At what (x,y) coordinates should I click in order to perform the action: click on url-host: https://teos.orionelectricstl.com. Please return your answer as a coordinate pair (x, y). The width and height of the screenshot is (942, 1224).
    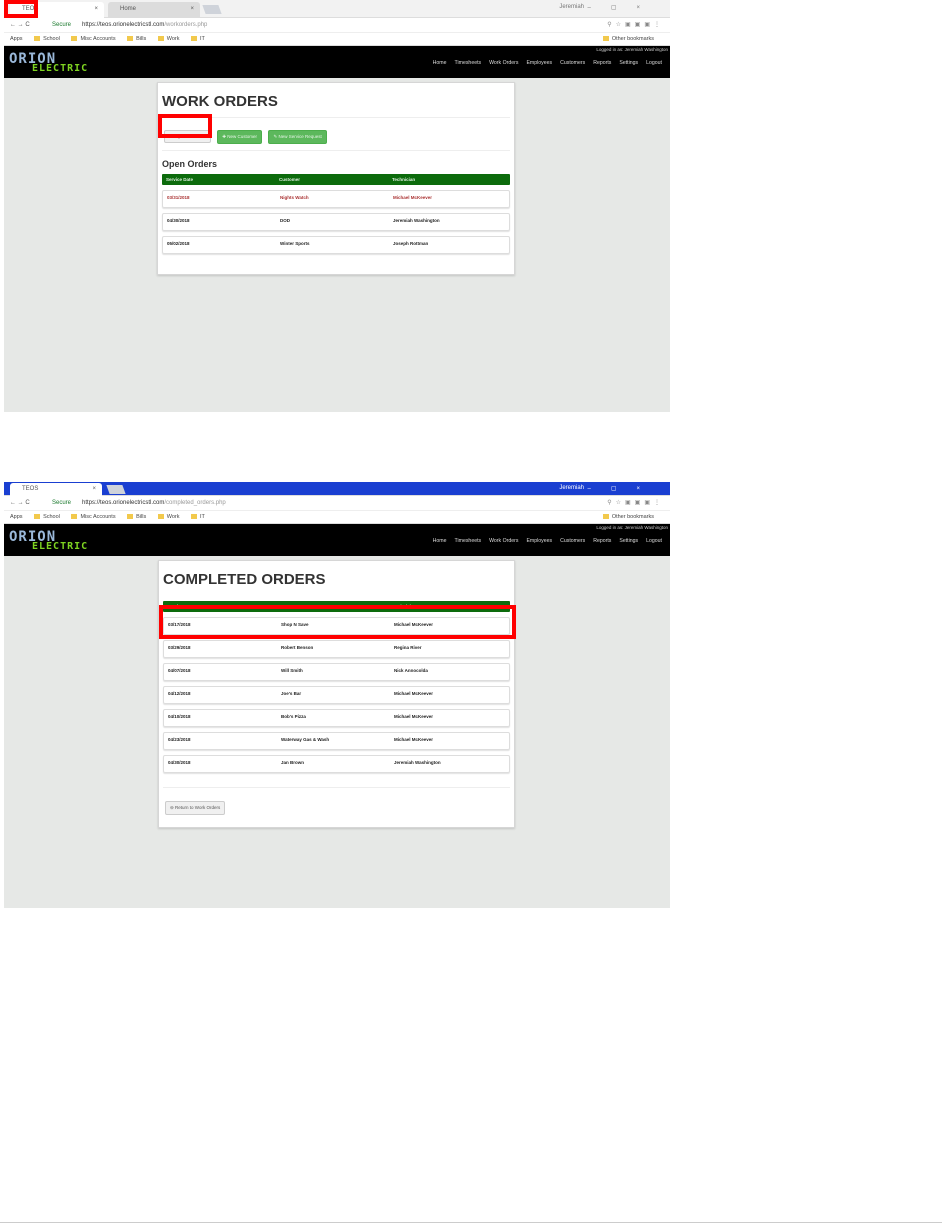
    Looking at the image, I should click on (123, 25).